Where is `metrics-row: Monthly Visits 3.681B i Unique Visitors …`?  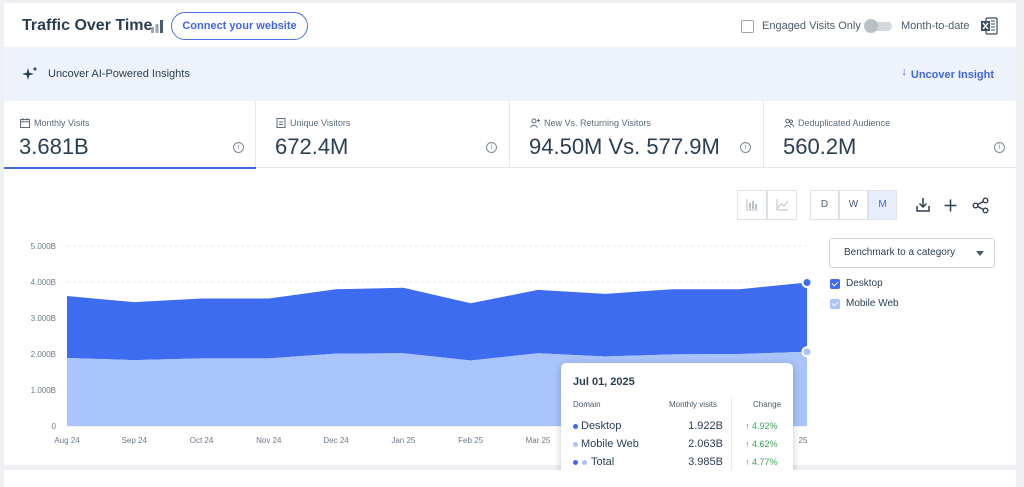
metrics-row: Monthly Visits 3.681B i Unique Visitors … is located at coordinates (510, 135).